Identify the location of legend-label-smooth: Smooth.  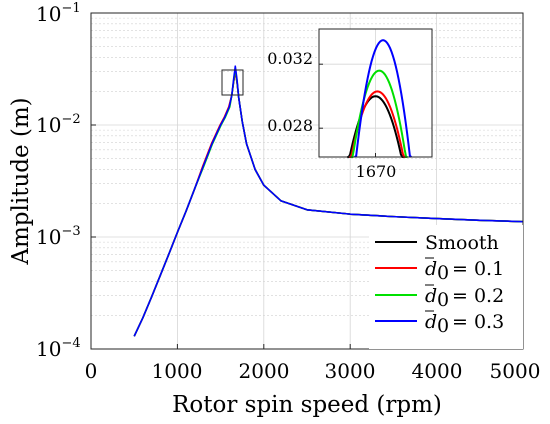
(462, 243).